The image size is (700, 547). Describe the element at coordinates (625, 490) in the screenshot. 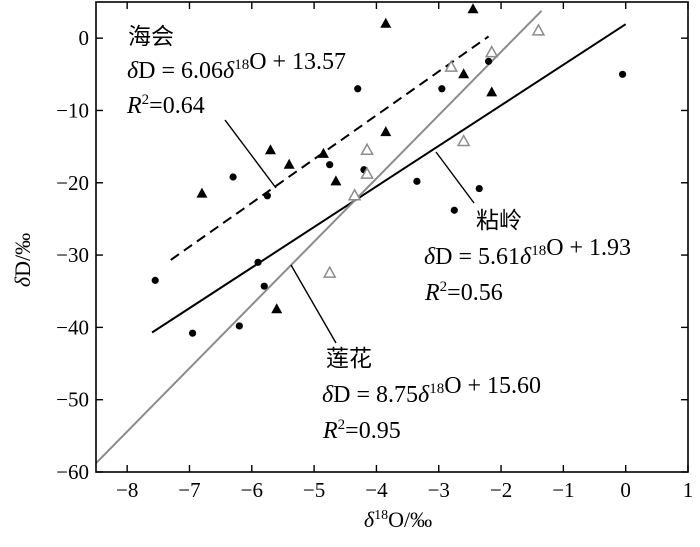

I see `x-tick-label: 0` at that location.